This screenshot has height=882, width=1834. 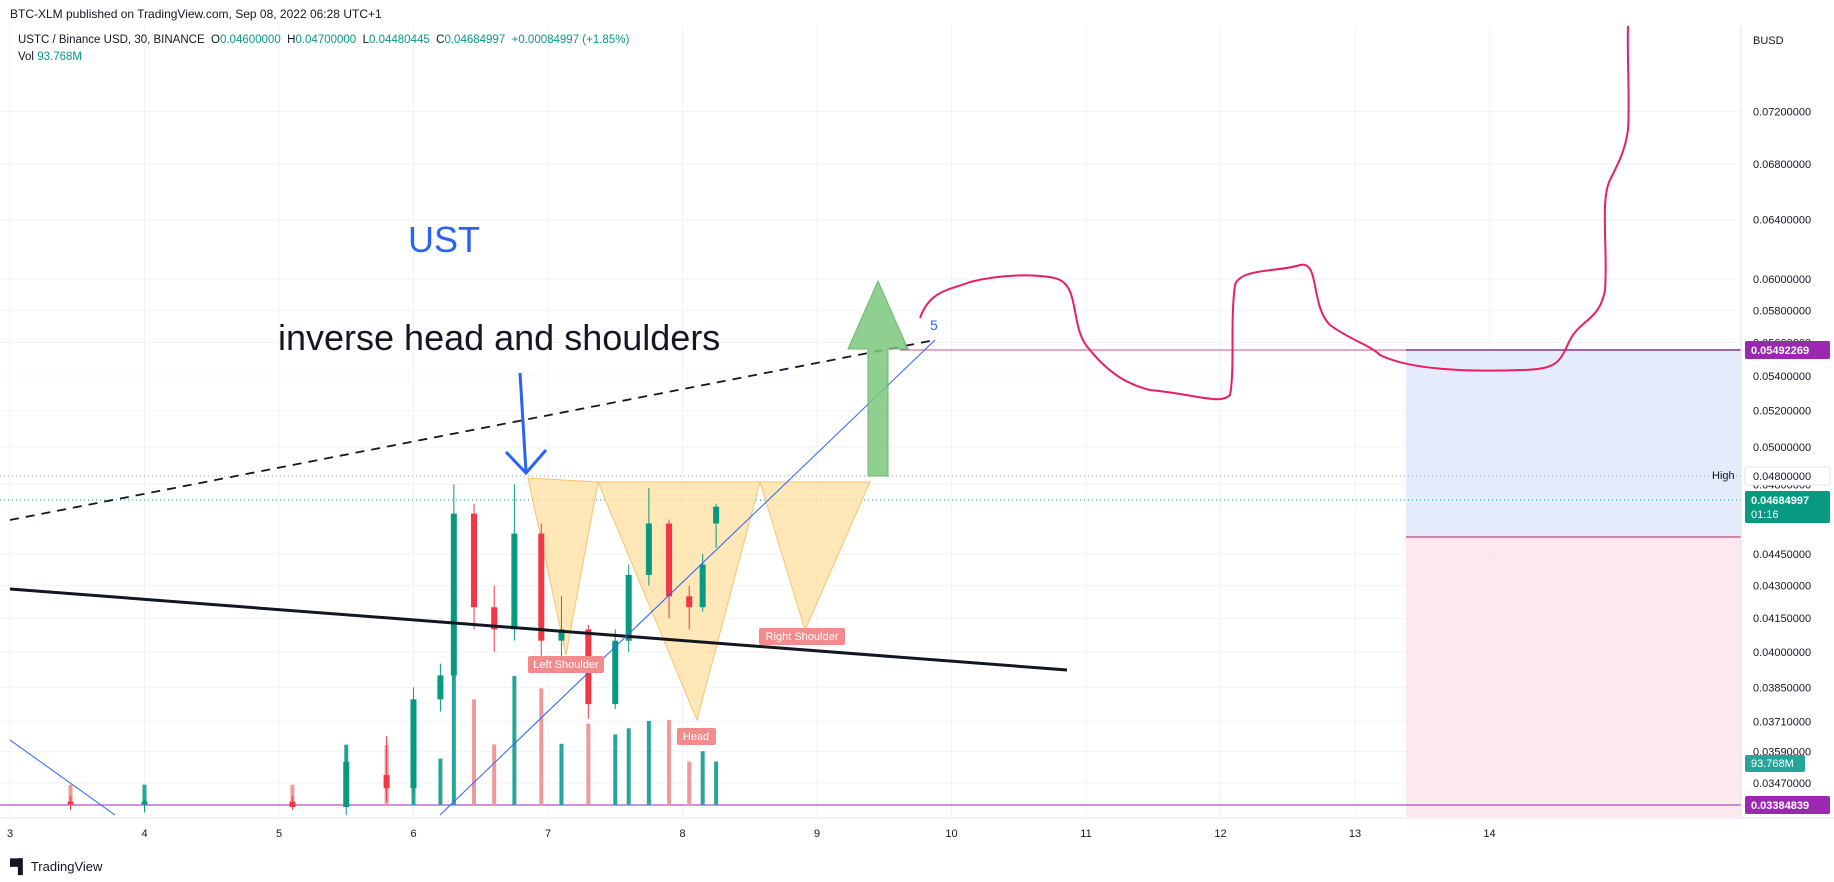 What do you see at coordinates (393, 725) in the screenshot?
I see `volume-bars` at bounding box center [393, 725].